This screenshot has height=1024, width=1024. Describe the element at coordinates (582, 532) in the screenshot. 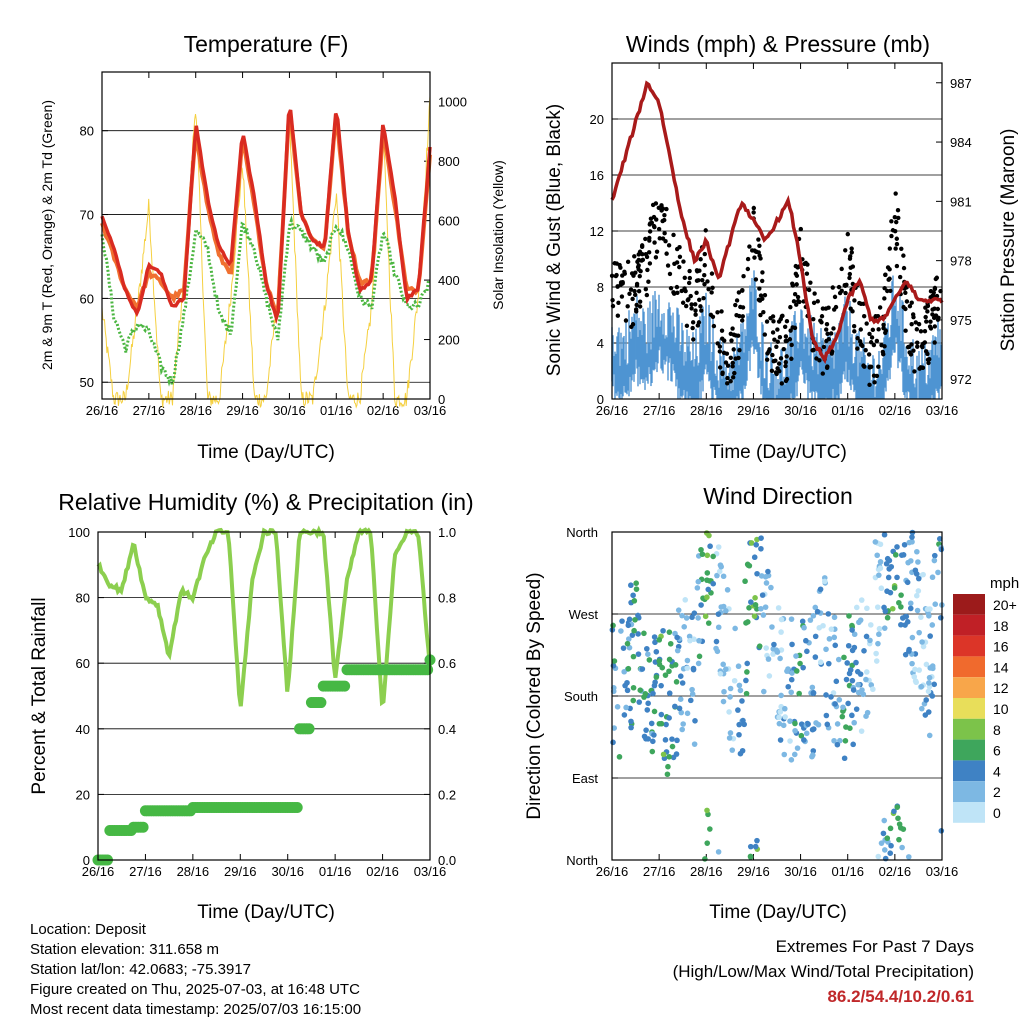

I see `y-tick-label: North` at that location.